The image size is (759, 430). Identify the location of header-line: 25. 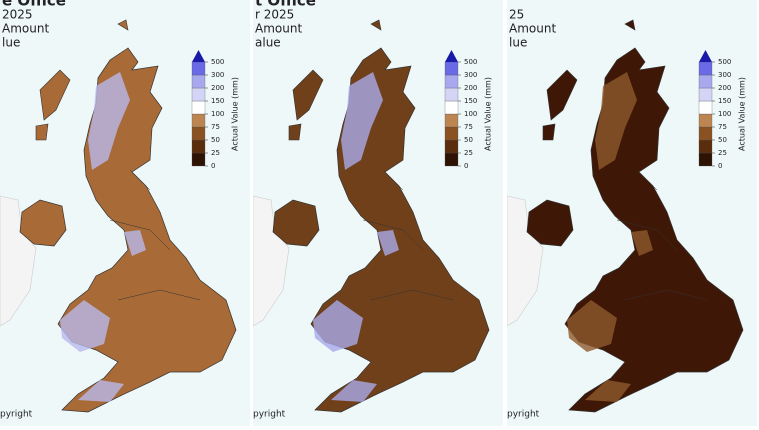
(516, 15).